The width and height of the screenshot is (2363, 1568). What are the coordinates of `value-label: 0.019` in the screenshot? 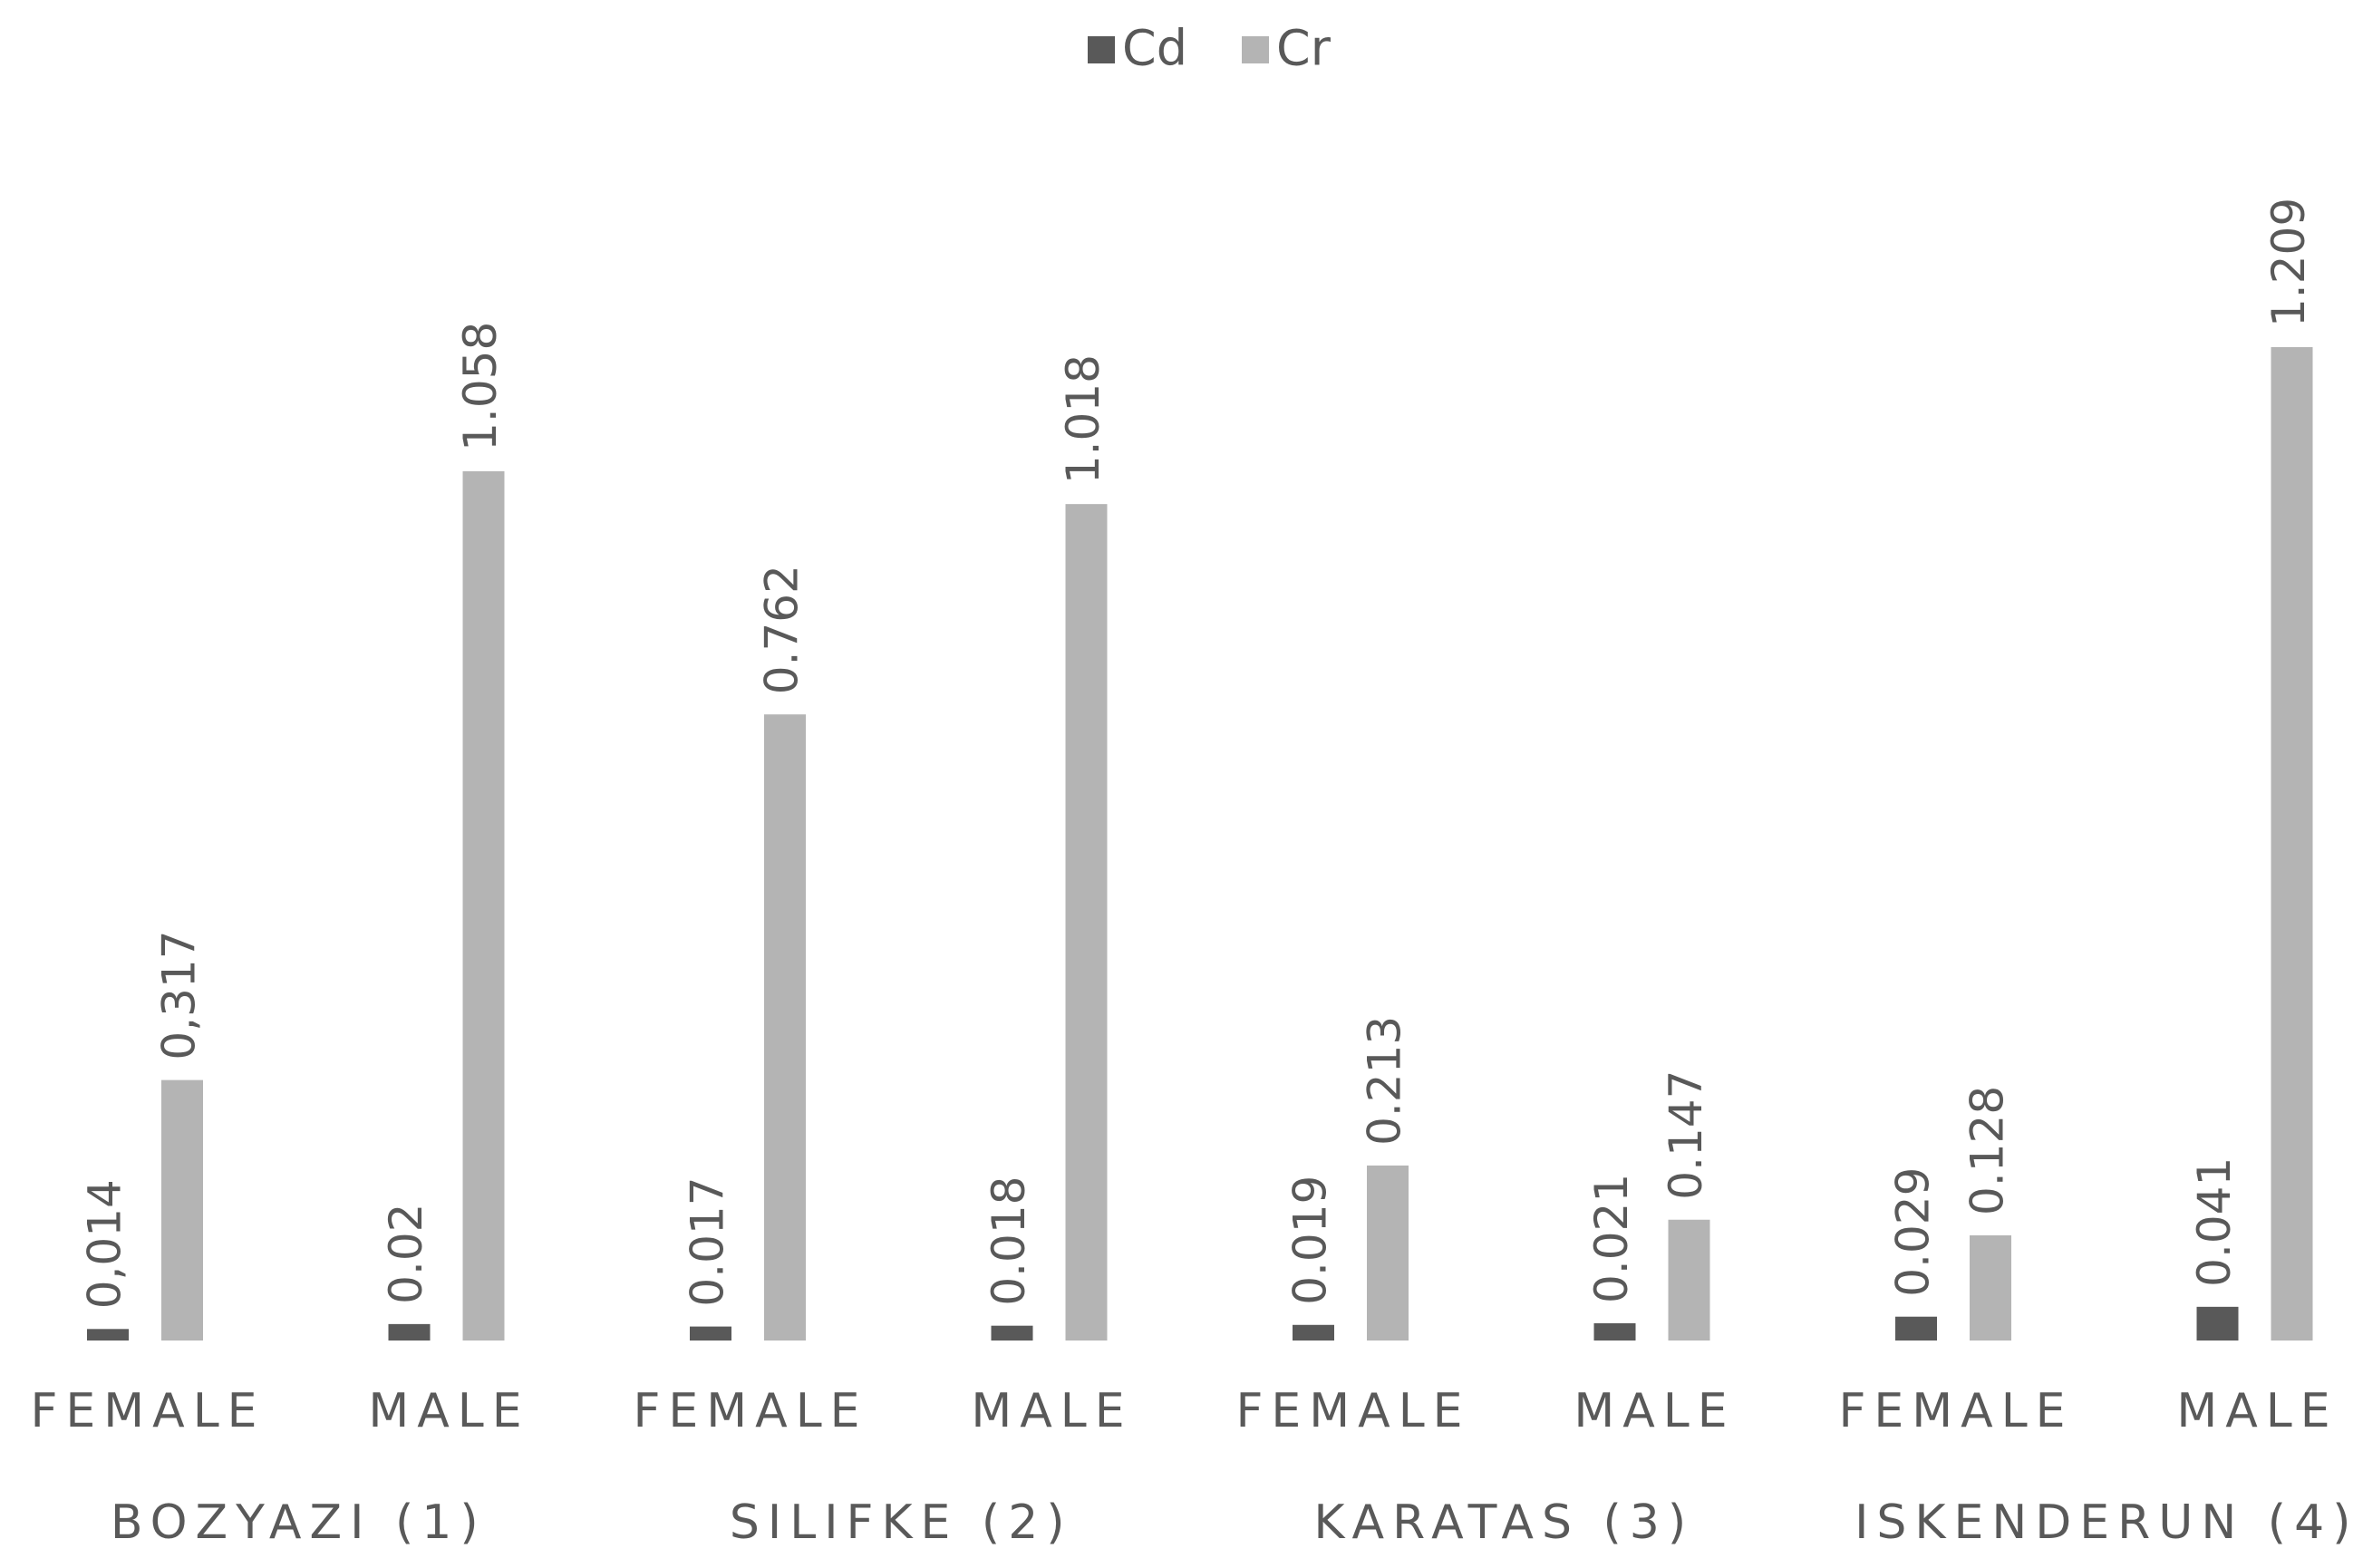 It's located at (1310, 1240).